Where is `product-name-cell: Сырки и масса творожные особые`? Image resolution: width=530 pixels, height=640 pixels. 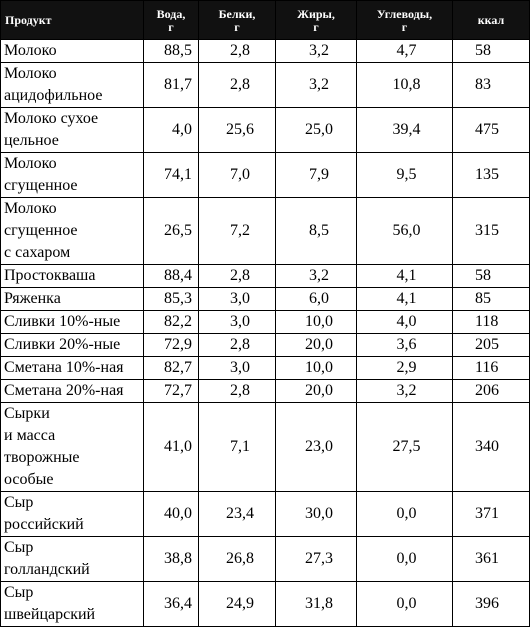 product-name-cell: Сырки и масса творожные особые is located at coordinates (72, 447).